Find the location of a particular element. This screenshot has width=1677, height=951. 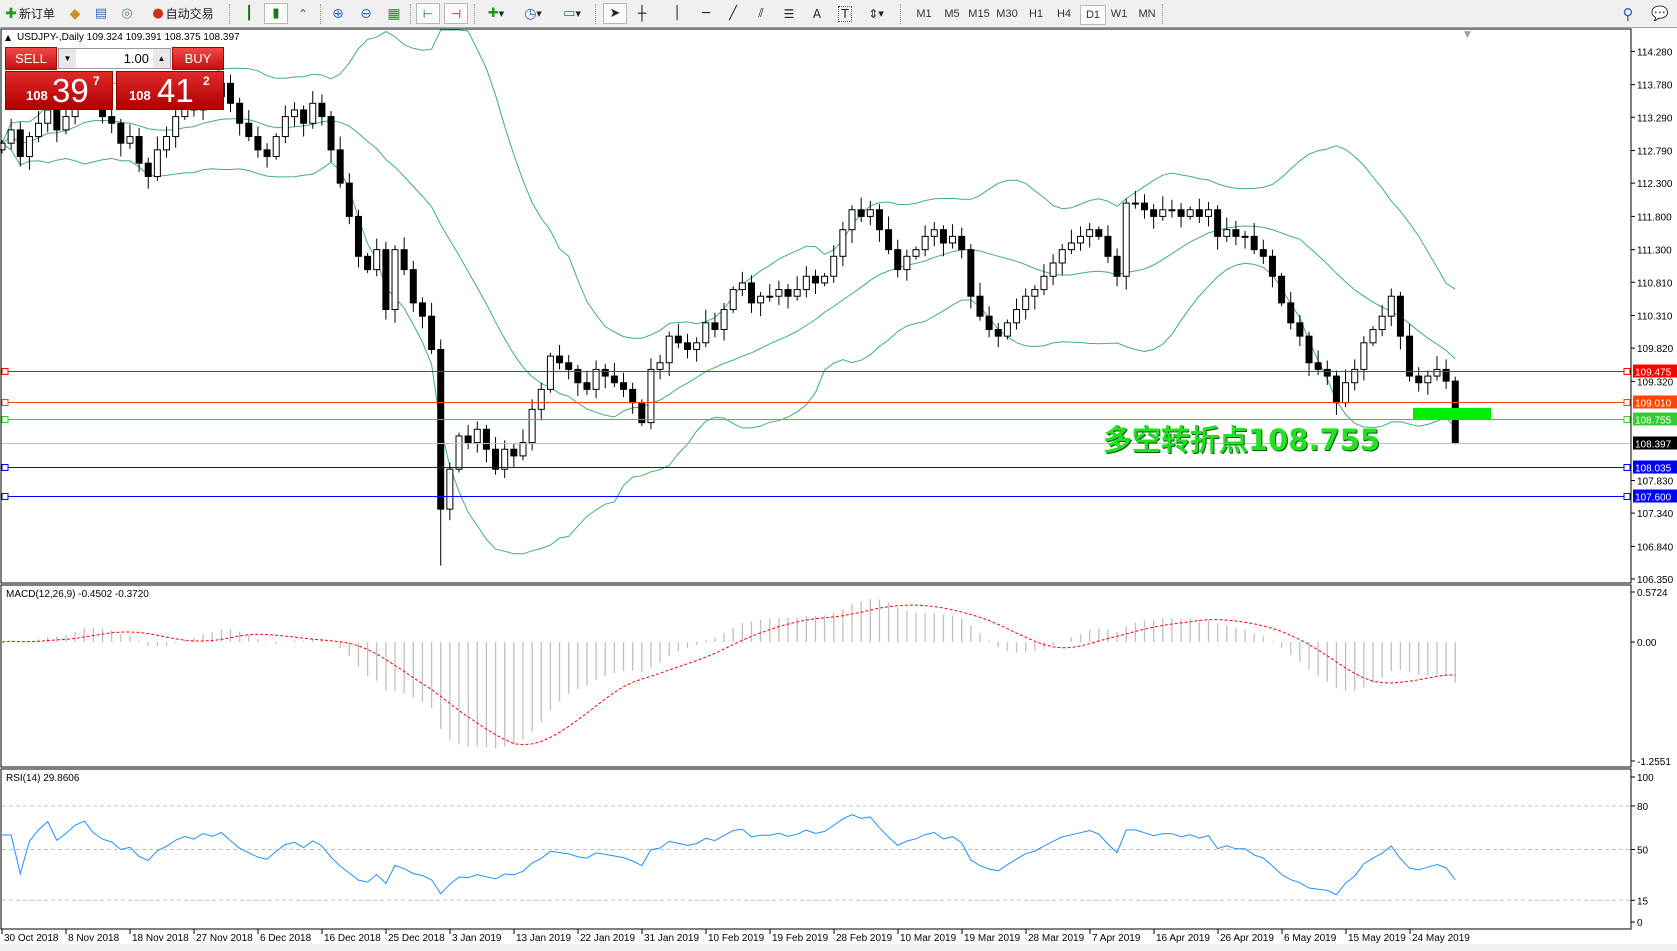

timeframe-h1: H1 is located at coordinates (1036, 14).